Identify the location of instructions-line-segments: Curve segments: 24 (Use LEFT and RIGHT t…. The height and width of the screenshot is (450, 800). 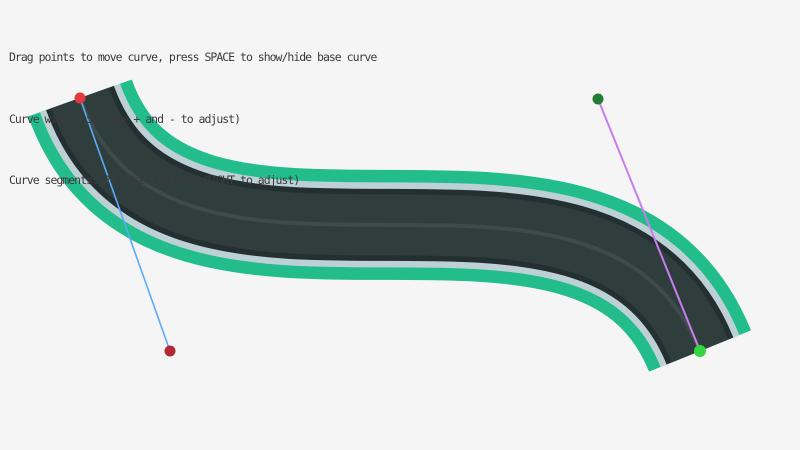
(154, 180).